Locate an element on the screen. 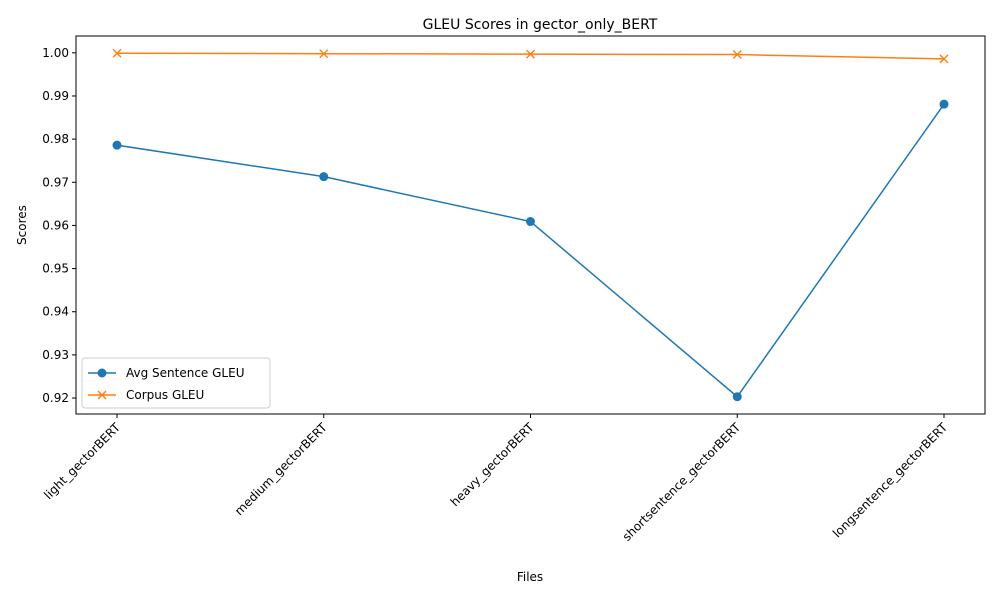  chart-title: GLEU Scores in gector_only_BERT is located at coordinates (540, 25).